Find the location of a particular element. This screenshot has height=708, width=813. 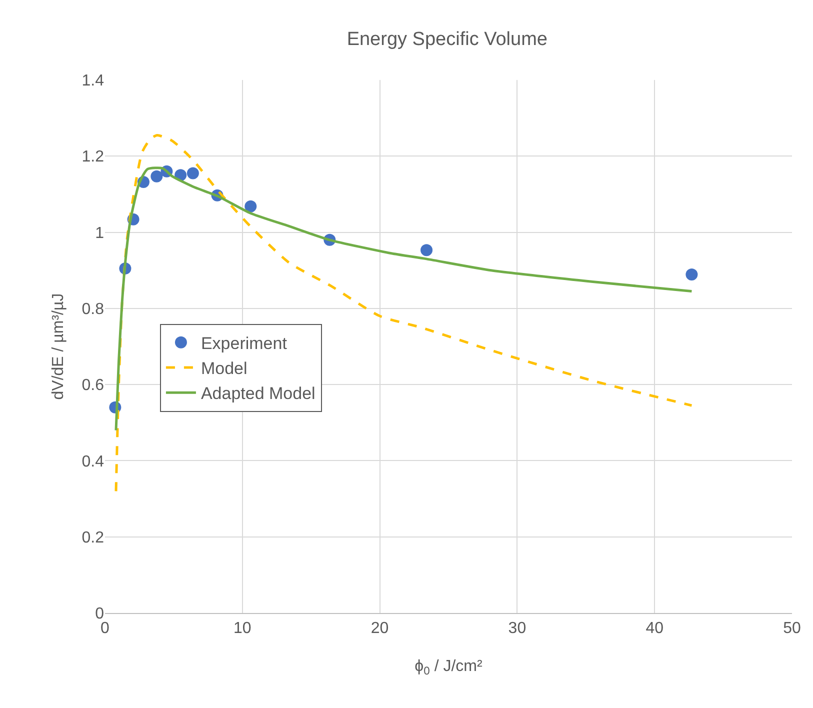

y-tick-label: 1.4 is located at coordinates (93, 81).